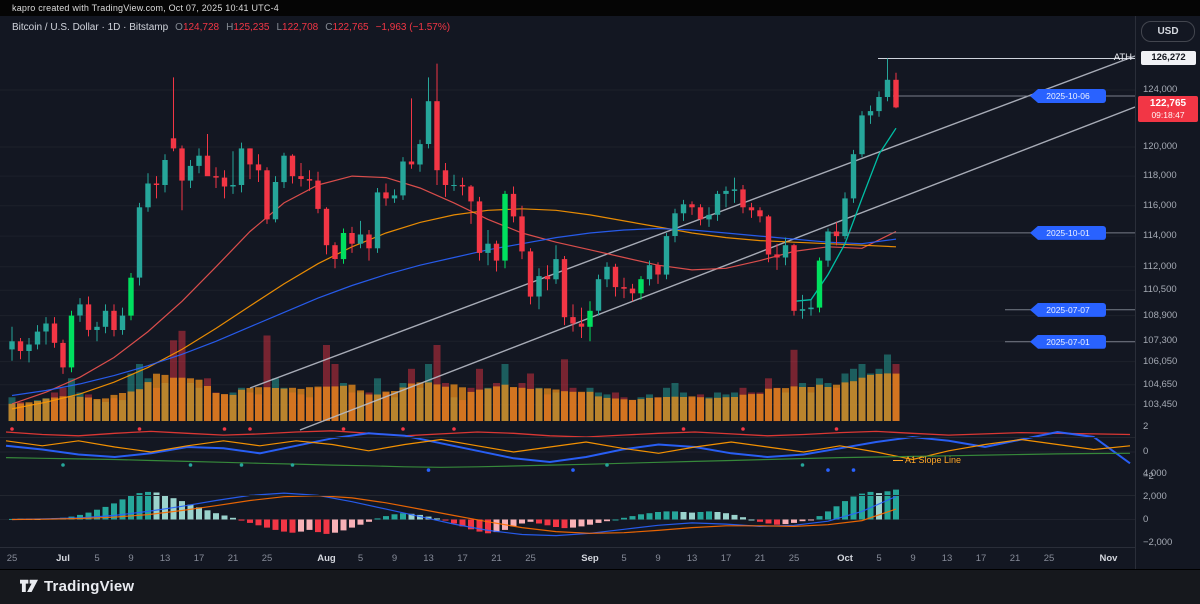 This screenshot has width=1200, height=604. What do you see at coordinates (1160, 146) in the screenshot?
I see `price-tick-120,000: 120,000` at bounding box center [1160, 146].